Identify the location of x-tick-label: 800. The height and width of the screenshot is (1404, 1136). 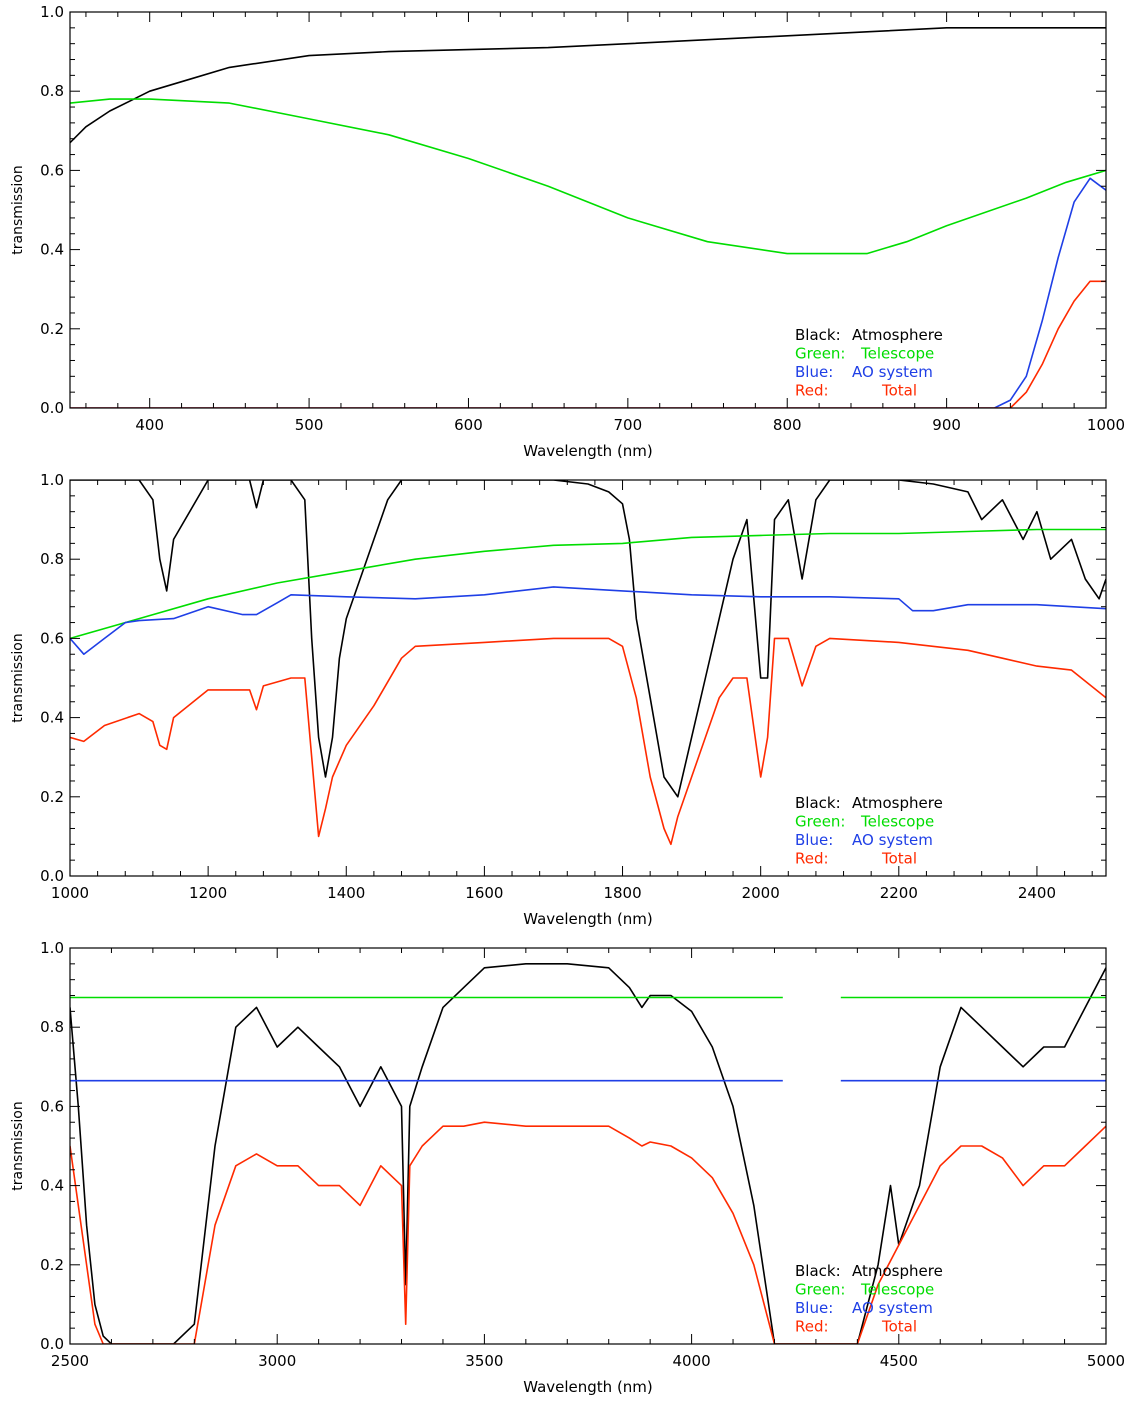
(787, 425).